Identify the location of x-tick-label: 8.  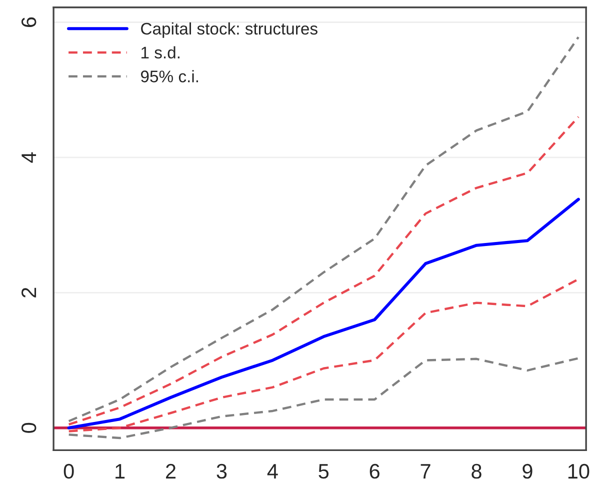
(477, 471).